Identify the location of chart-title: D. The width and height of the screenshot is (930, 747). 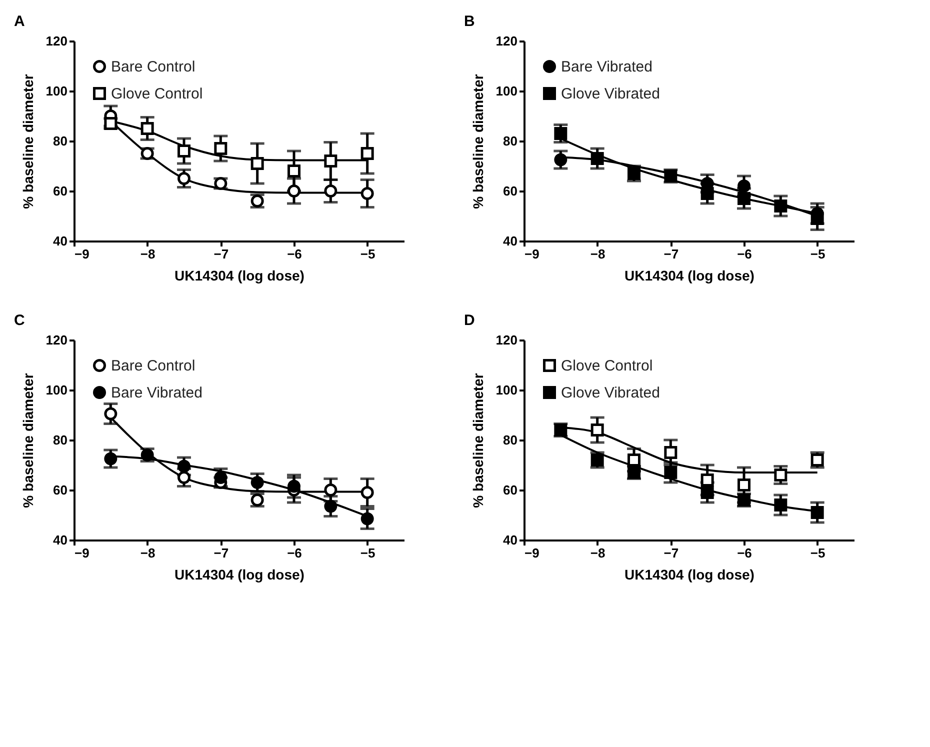
(469, 320).